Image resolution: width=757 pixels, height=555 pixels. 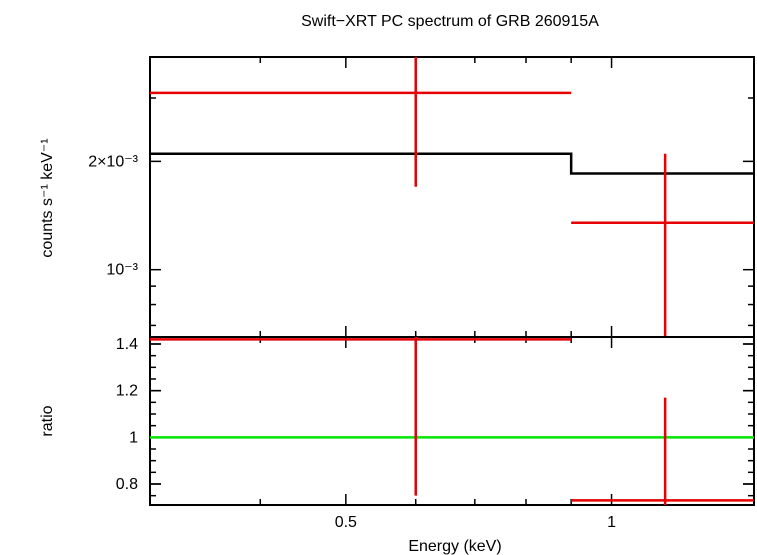 What do you see at coordinates (346, 522) in the screenshot?
I see `ratio-xtick-label: 0.5` at bounding box center [346, 522].